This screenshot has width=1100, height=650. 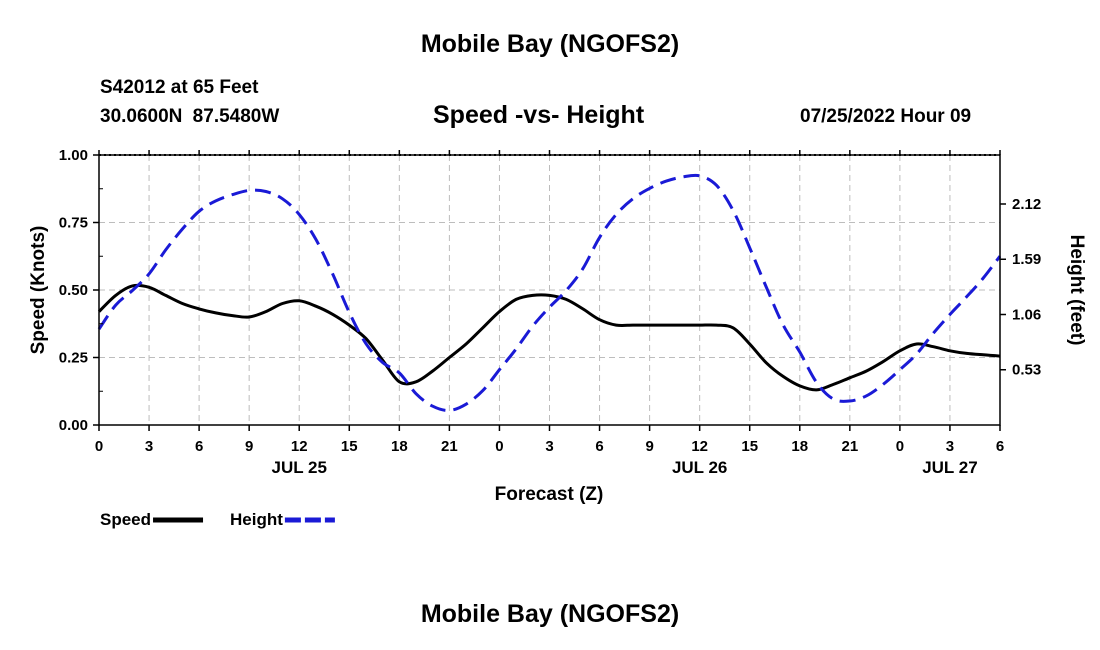 What do you see at coordinates (38, 290) in the screenshot?
I see `y-axis-label: Speed (Knots)` at bounding box center [38, 290].